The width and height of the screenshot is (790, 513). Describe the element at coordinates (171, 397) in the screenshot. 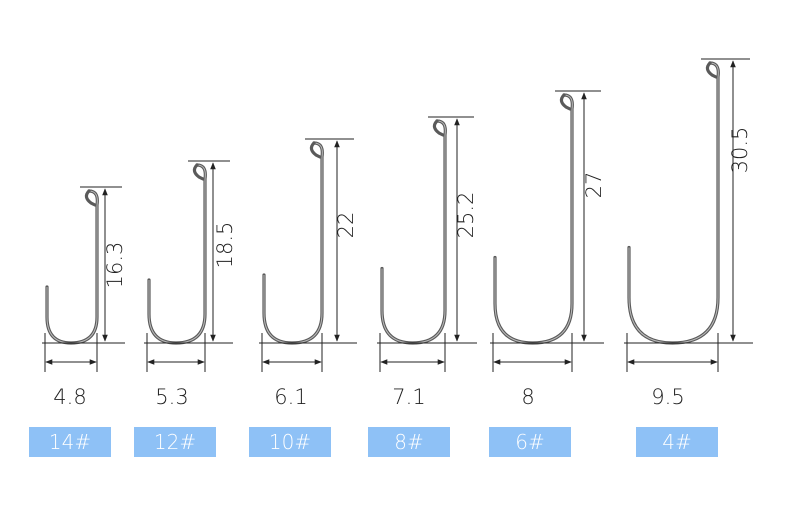

I see `gap-label: 5.3` at that location.